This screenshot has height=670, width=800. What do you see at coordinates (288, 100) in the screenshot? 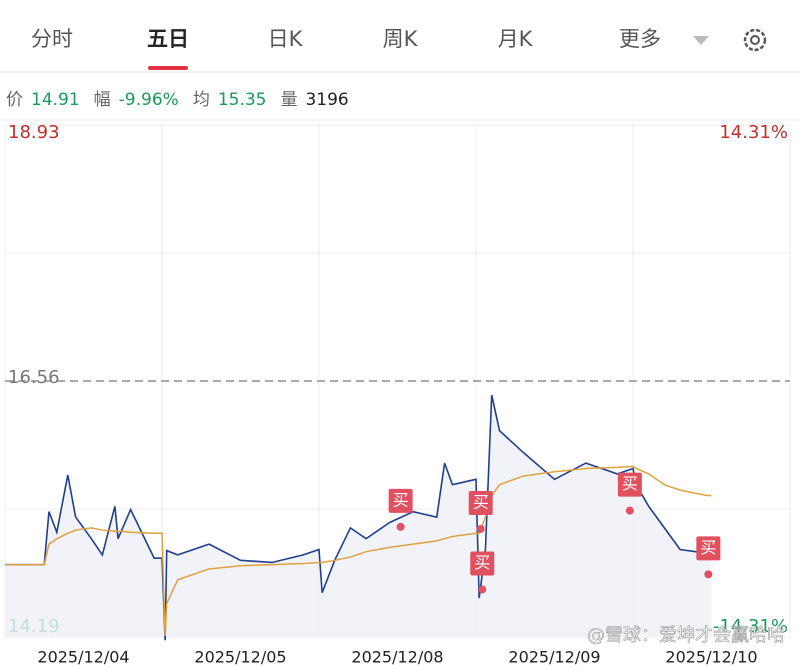
I see `quote-label: 量` at bounding box center [288, 100].